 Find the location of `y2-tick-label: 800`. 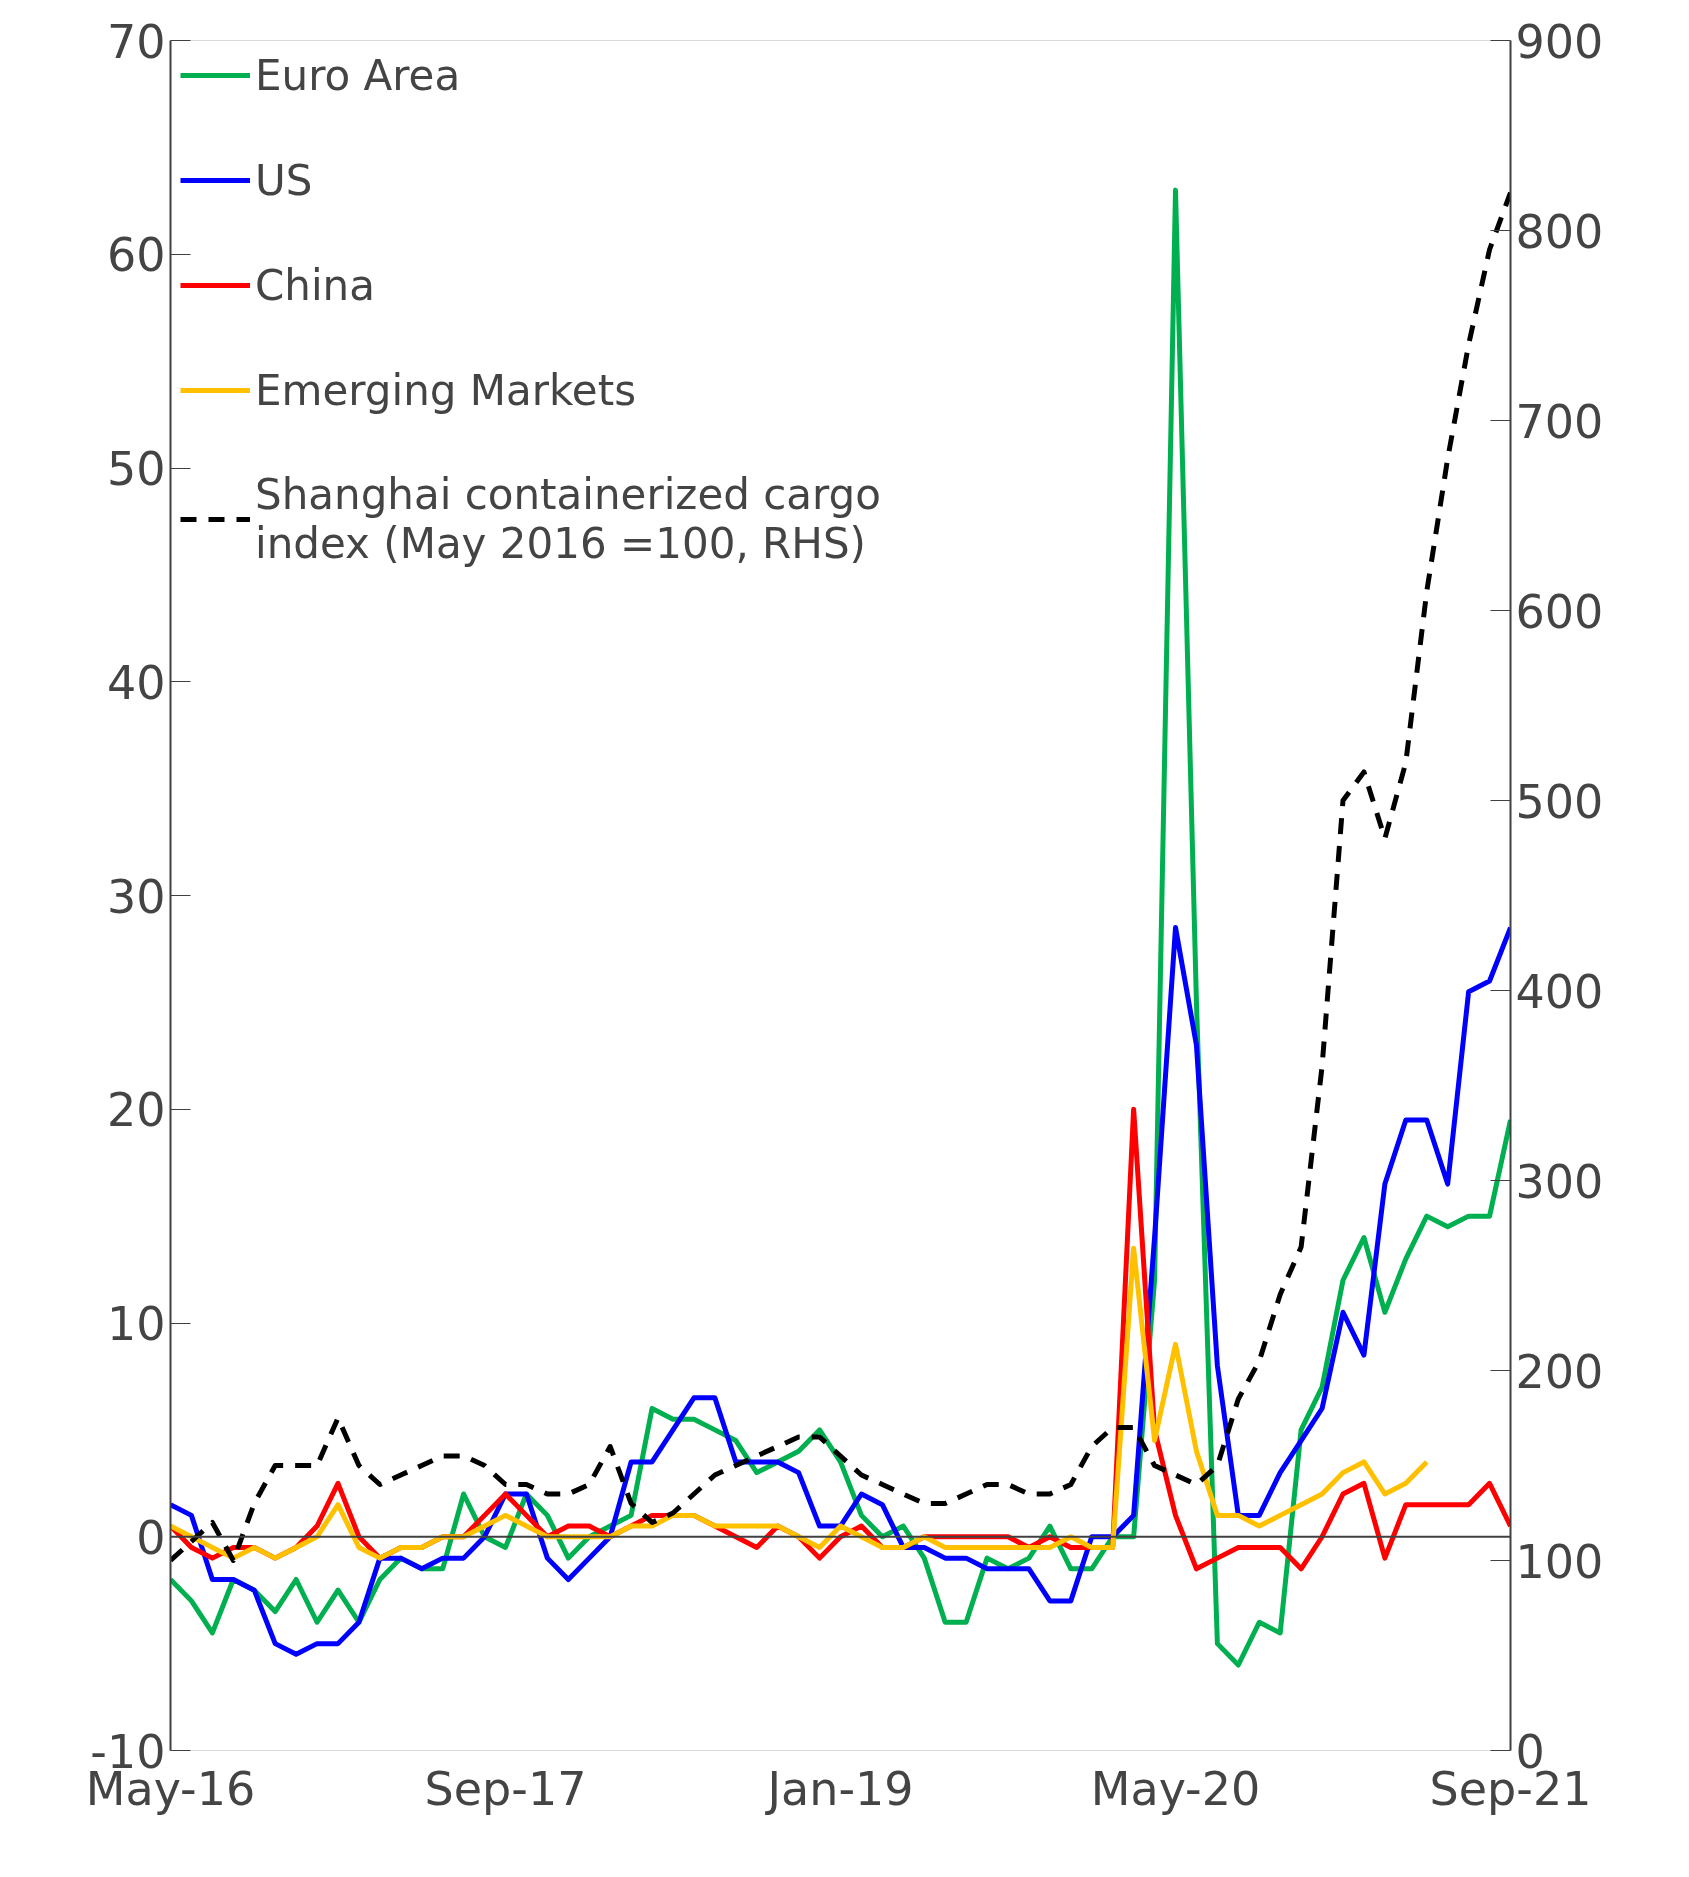

y2-tick-label: 800 is located at coordinates (1559, 231).